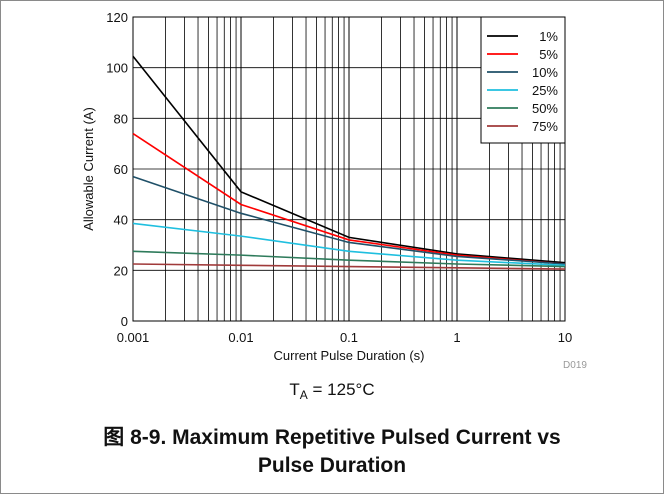 The width and height of the screenshot is (664, 494). I want to click on temp-subscript: A, so click(303, 395).